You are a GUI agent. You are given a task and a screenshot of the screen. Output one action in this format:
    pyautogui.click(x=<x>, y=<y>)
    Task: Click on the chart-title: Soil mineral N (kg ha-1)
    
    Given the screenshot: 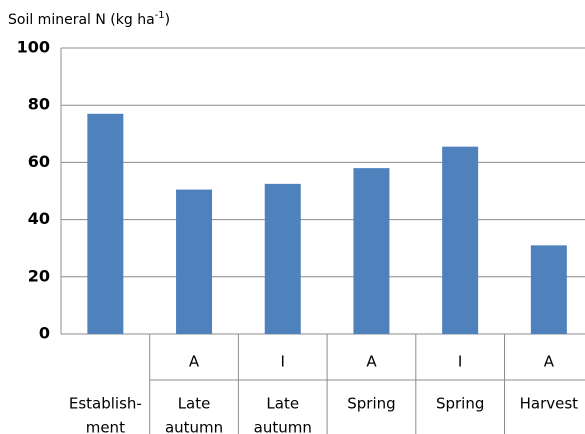 What is the action you would take?
    pyautogui.click(x=89, y=19)
    